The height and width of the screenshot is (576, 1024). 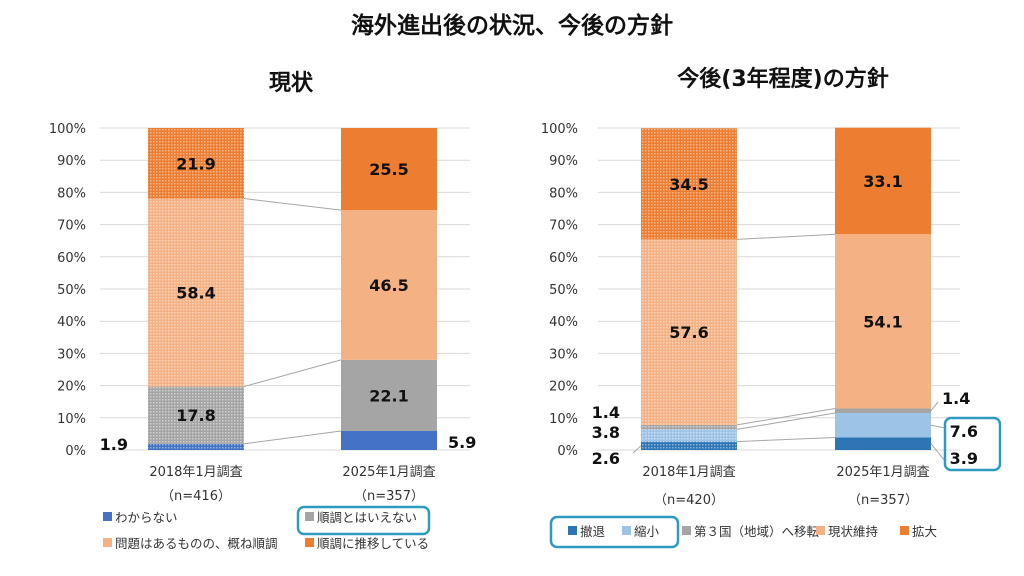 What do you see at coordinates (196, 496) in the screenshot?
I see `x-category-n: （n=416）` at bounding box center [196, 496].